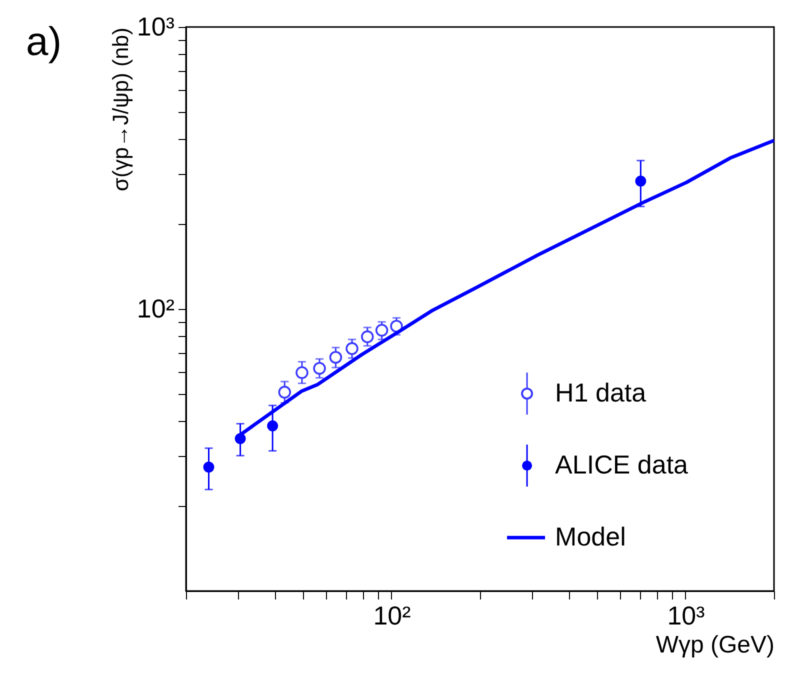 The width and height of the screenshot is (786, 677). What do you see at coordinates (715, 645) in the screenshot?
I see `x-axis-title: Wγp (GeV)` at bounding box center [715, 645].